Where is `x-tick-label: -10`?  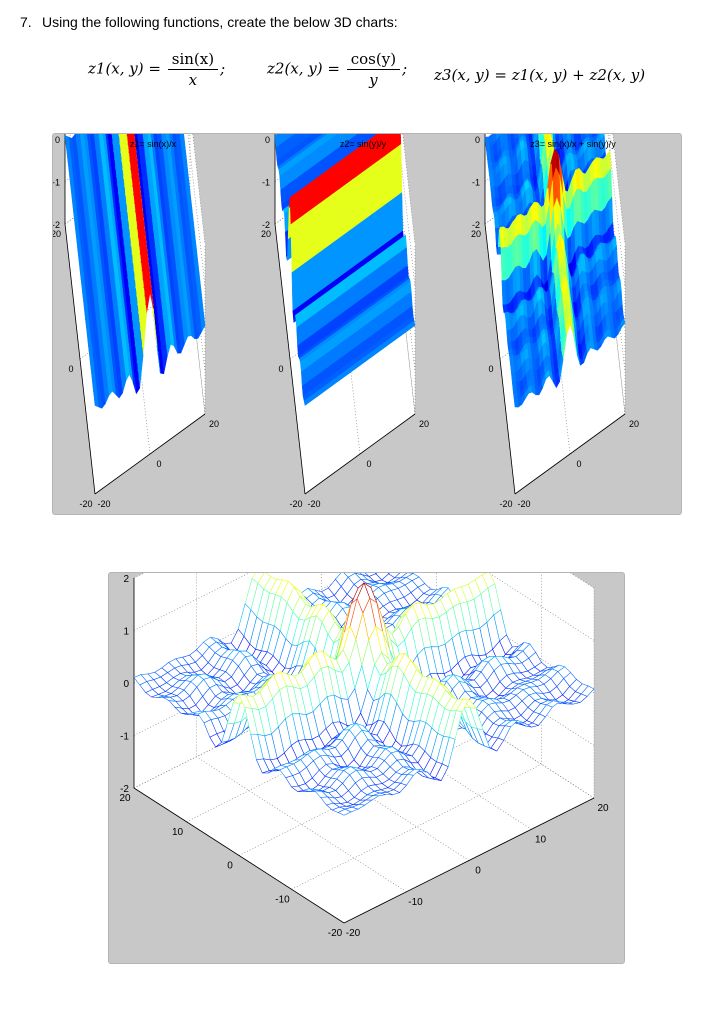 x-tick-label: -10 is located at coordinates (415, 902).